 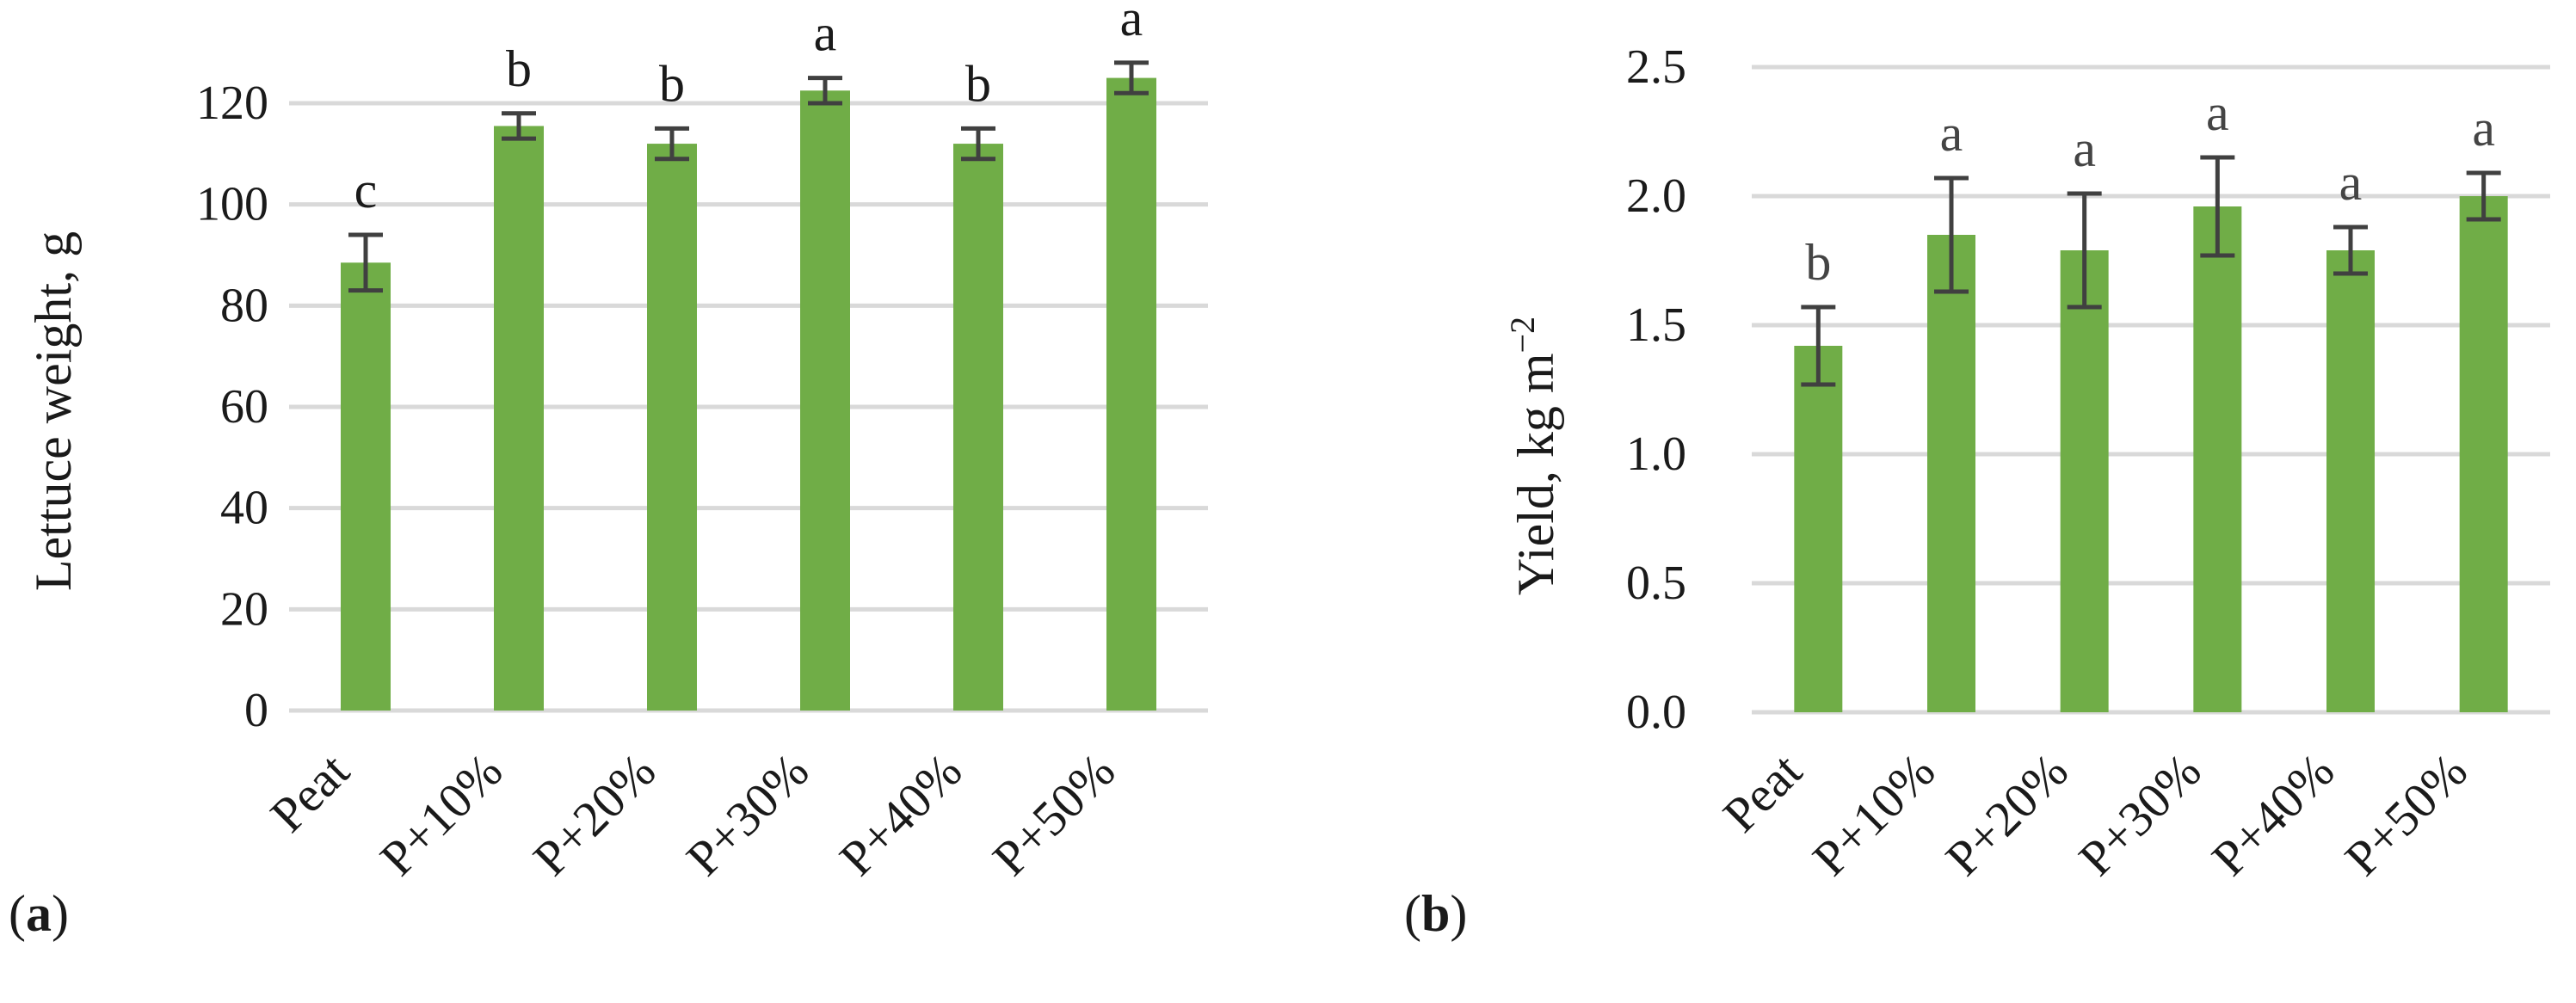 What do you see at coordinates (54, 411) in the screenshot?
I see `y-axis-title-a: Lettuce weight, g` at bounding box center [54, 411].